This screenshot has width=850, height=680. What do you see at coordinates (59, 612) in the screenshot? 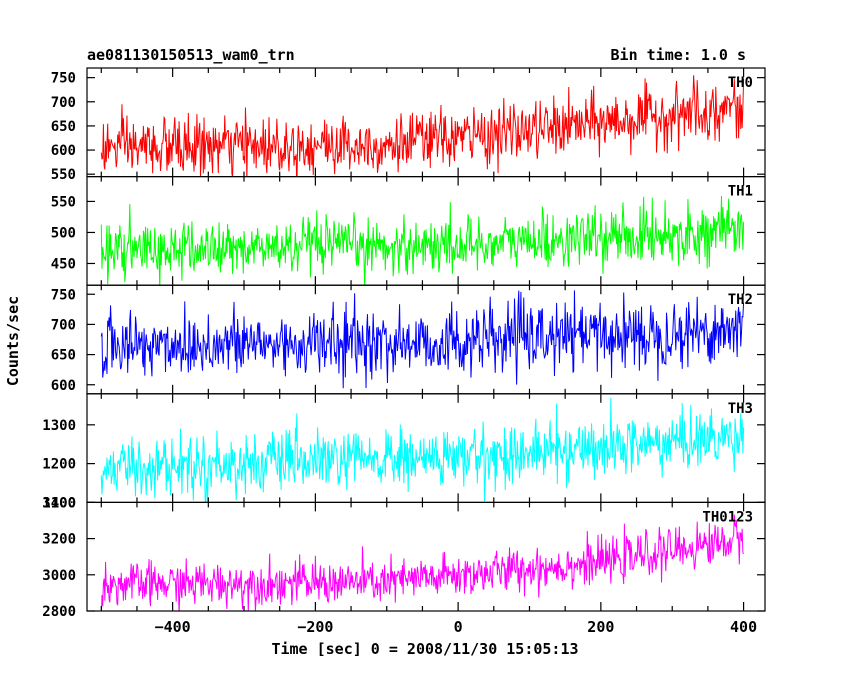
I see `y-tick-label: 2800` at bounding box center [59, 612].